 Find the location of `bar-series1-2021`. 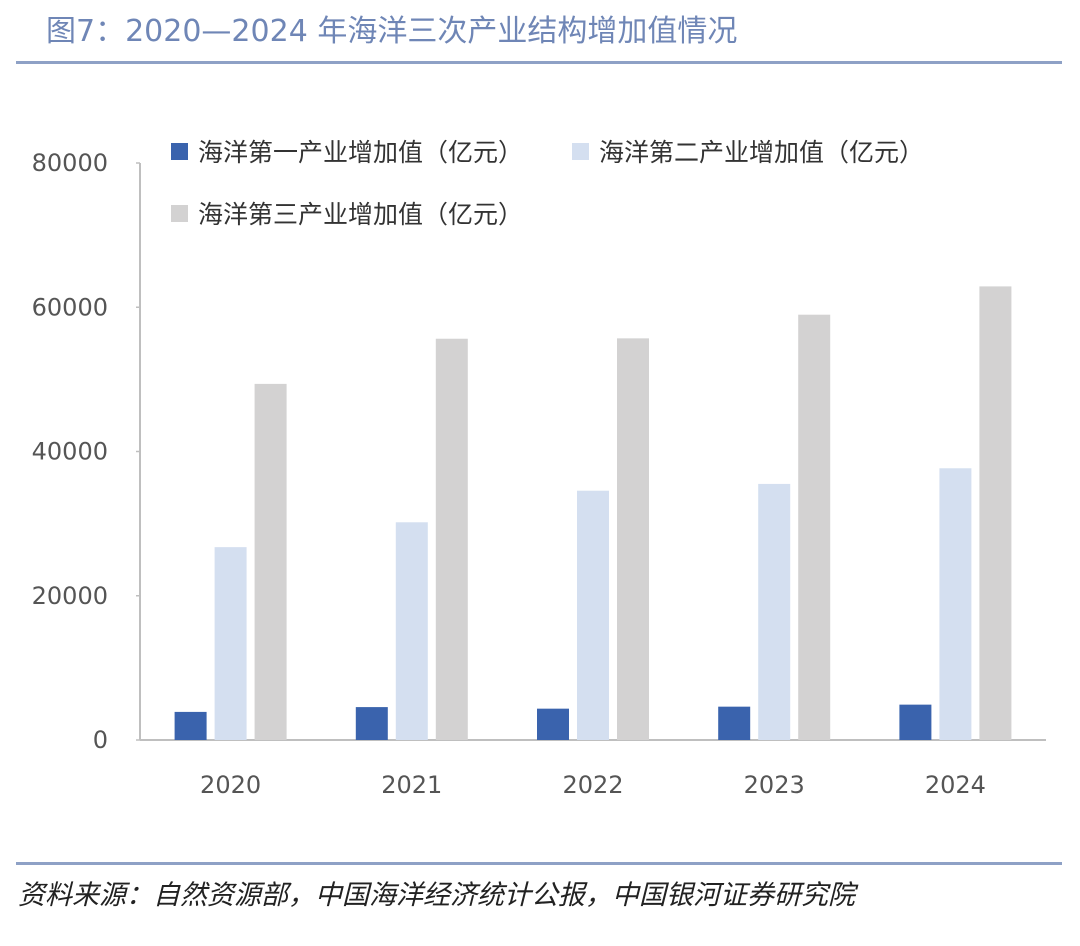

bar-series1-2021 is located at coordinates (371, 723).